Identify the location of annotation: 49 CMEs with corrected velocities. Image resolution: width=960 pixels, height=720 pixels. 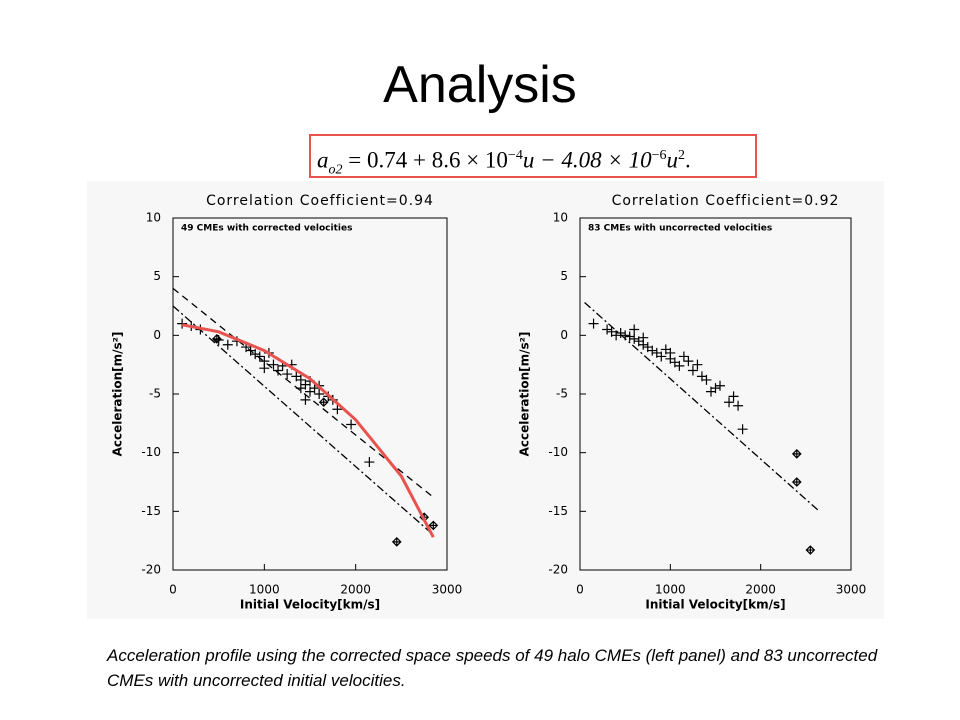
(266, 229).